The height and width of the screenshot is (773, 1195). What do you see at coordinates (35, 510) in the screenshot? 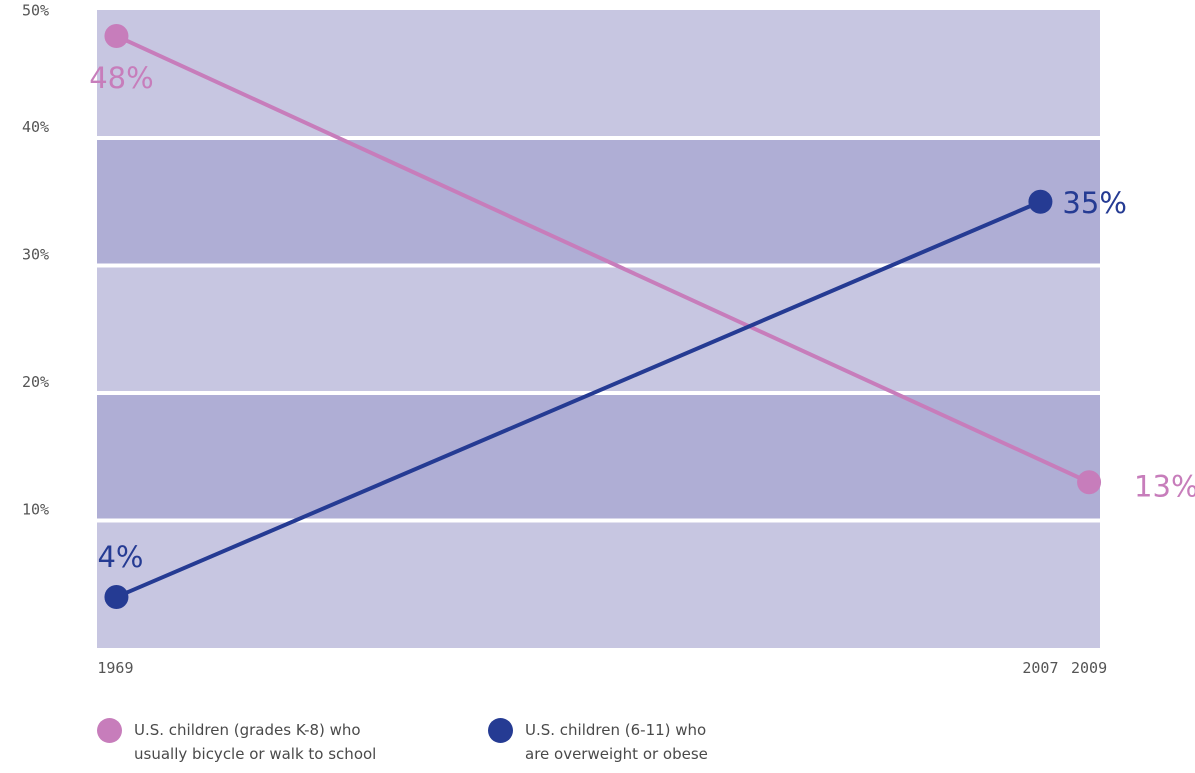
I see `y-tick-label: 10%` at bounding box center [35, 510].